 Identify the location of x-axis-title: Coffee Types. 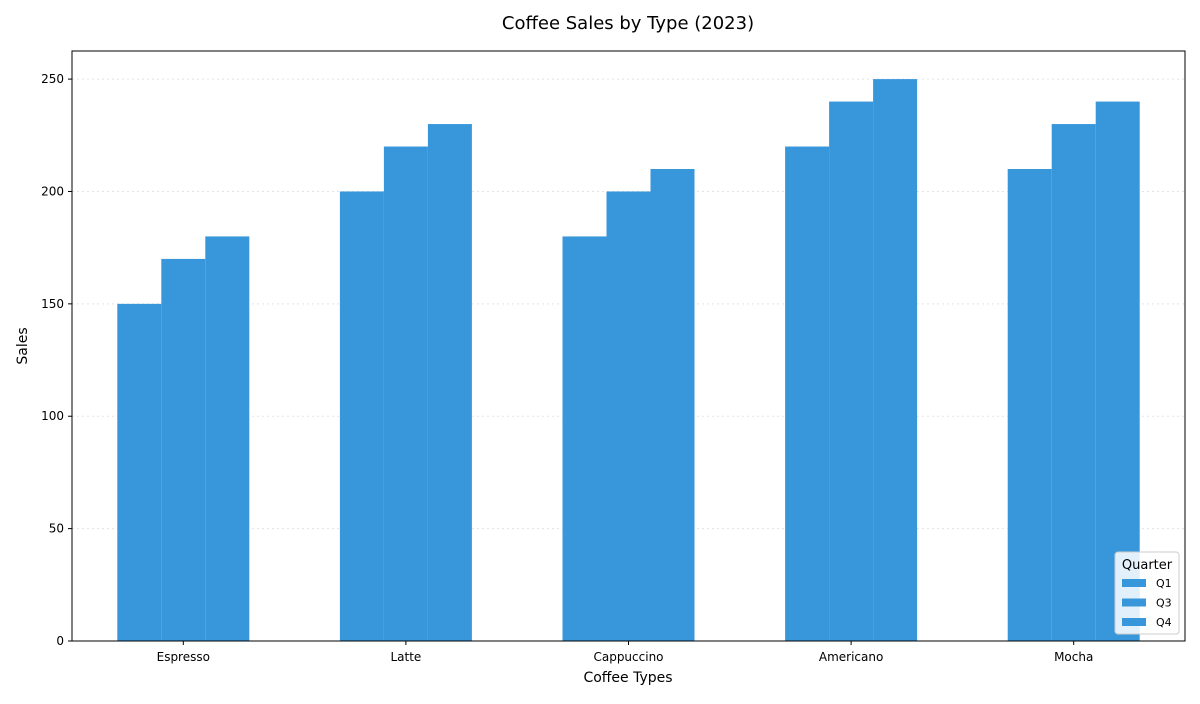
(627, 678).